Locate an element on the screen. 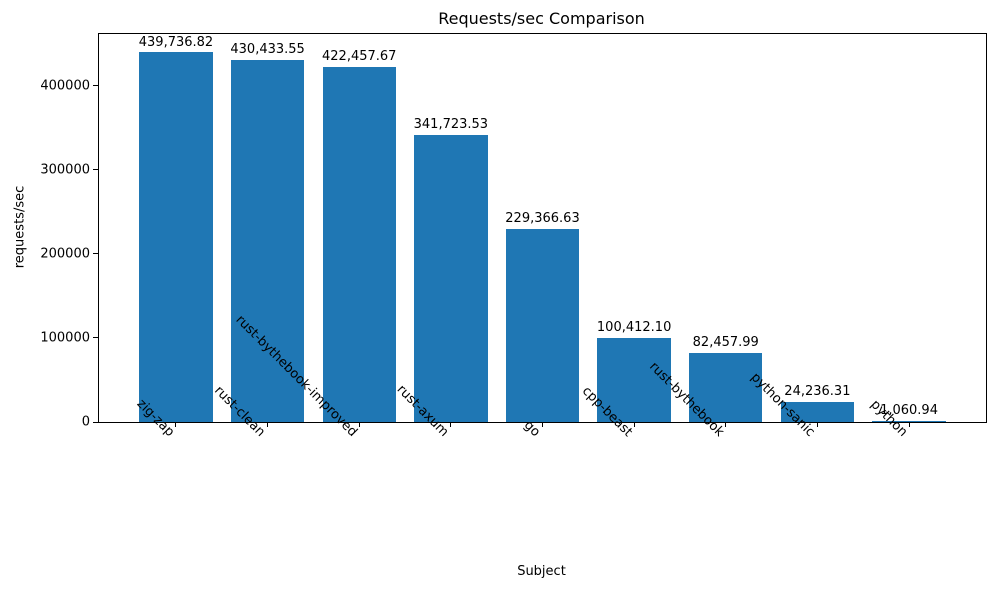 The width and height of the screenshot is (1000, 600). bar-value-label: 229,366.63 is located at coordinates (542, 219).